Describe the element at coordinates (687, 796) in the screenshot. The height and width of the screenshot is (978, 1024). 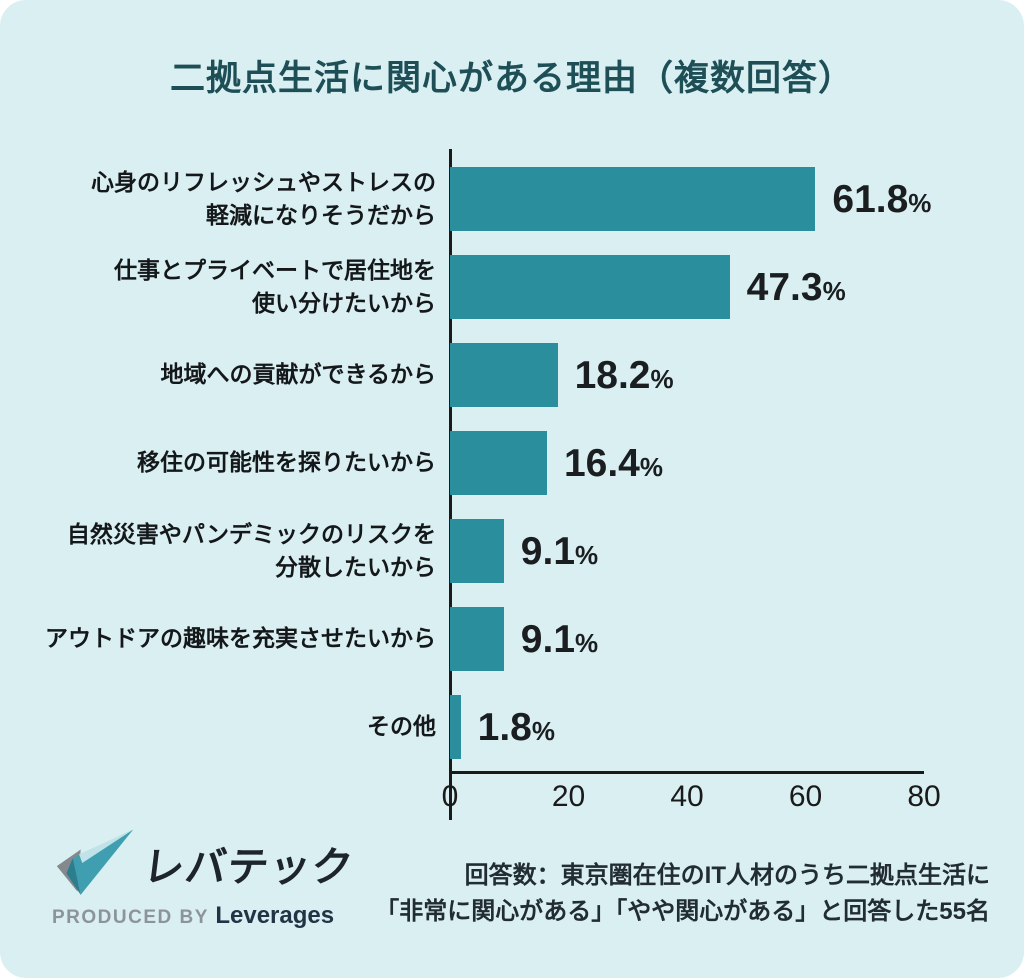
I see `x-tick: 40` at that location.